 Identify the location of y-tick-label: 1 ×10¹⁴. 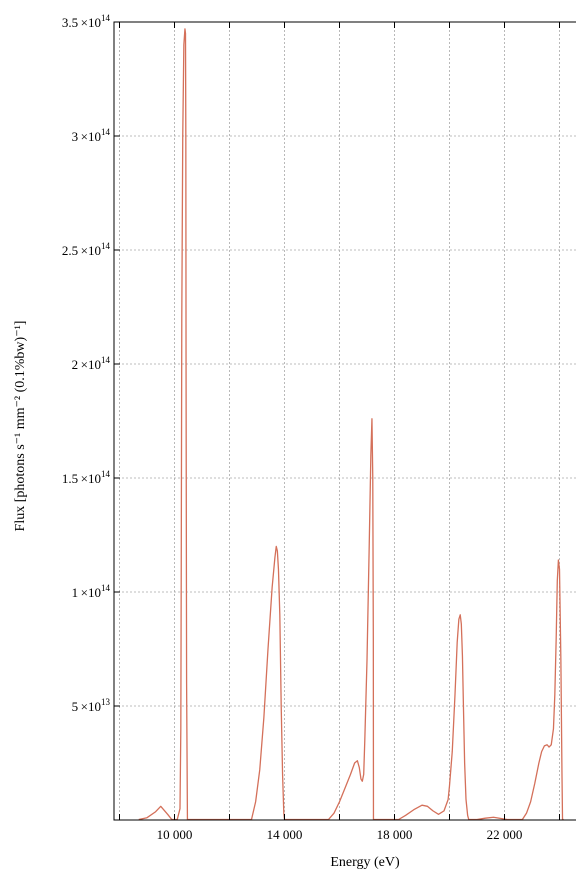
(91, 591).